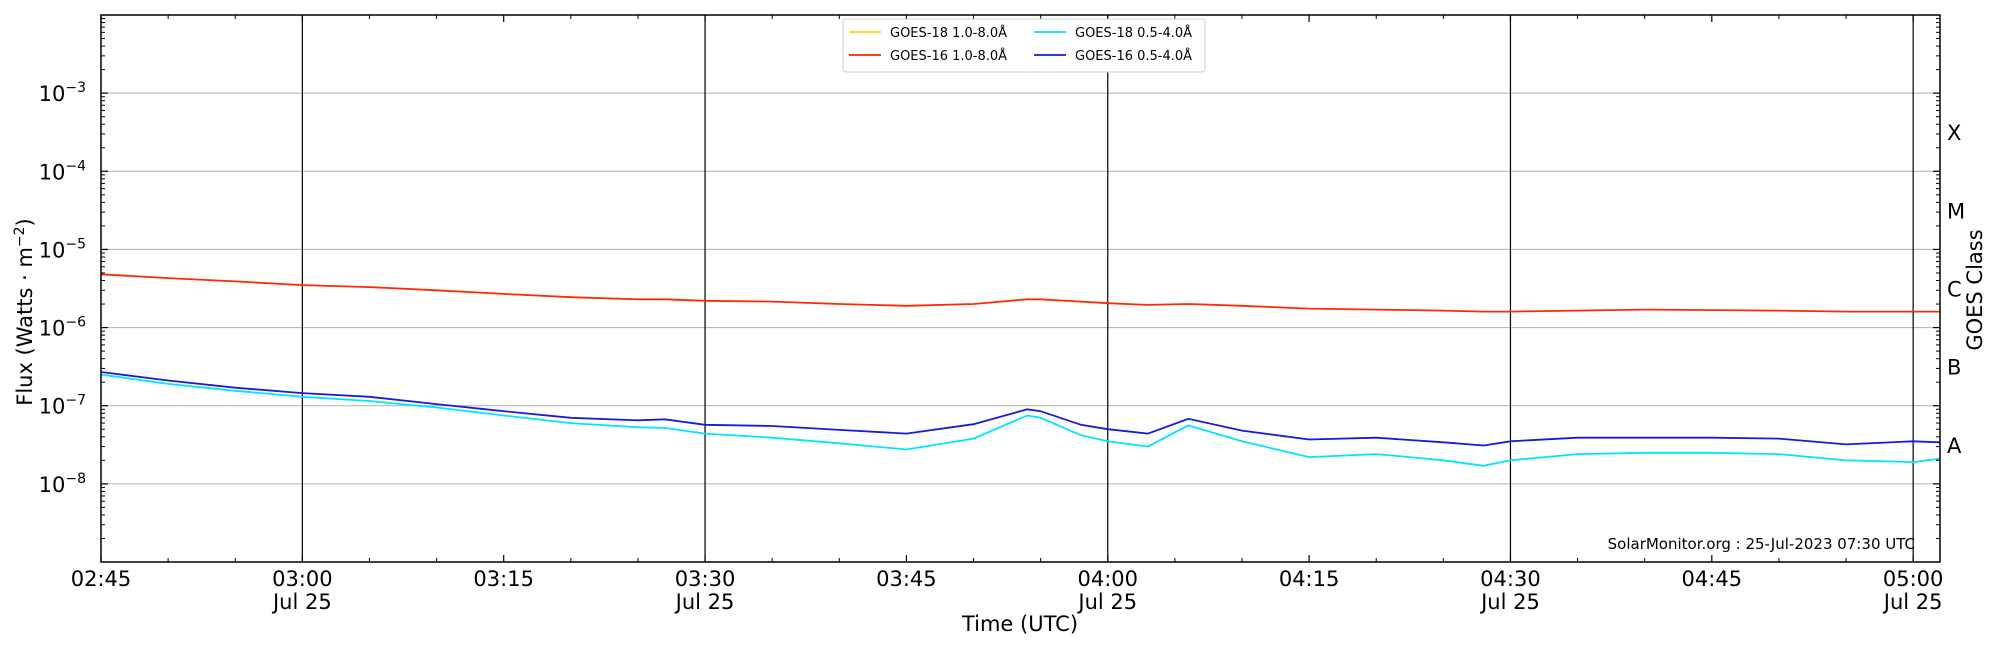 This screenshot has height=650, width=2000. I want to click on y-axis-title: Flux (Watts · m−2), so click(24, 312).